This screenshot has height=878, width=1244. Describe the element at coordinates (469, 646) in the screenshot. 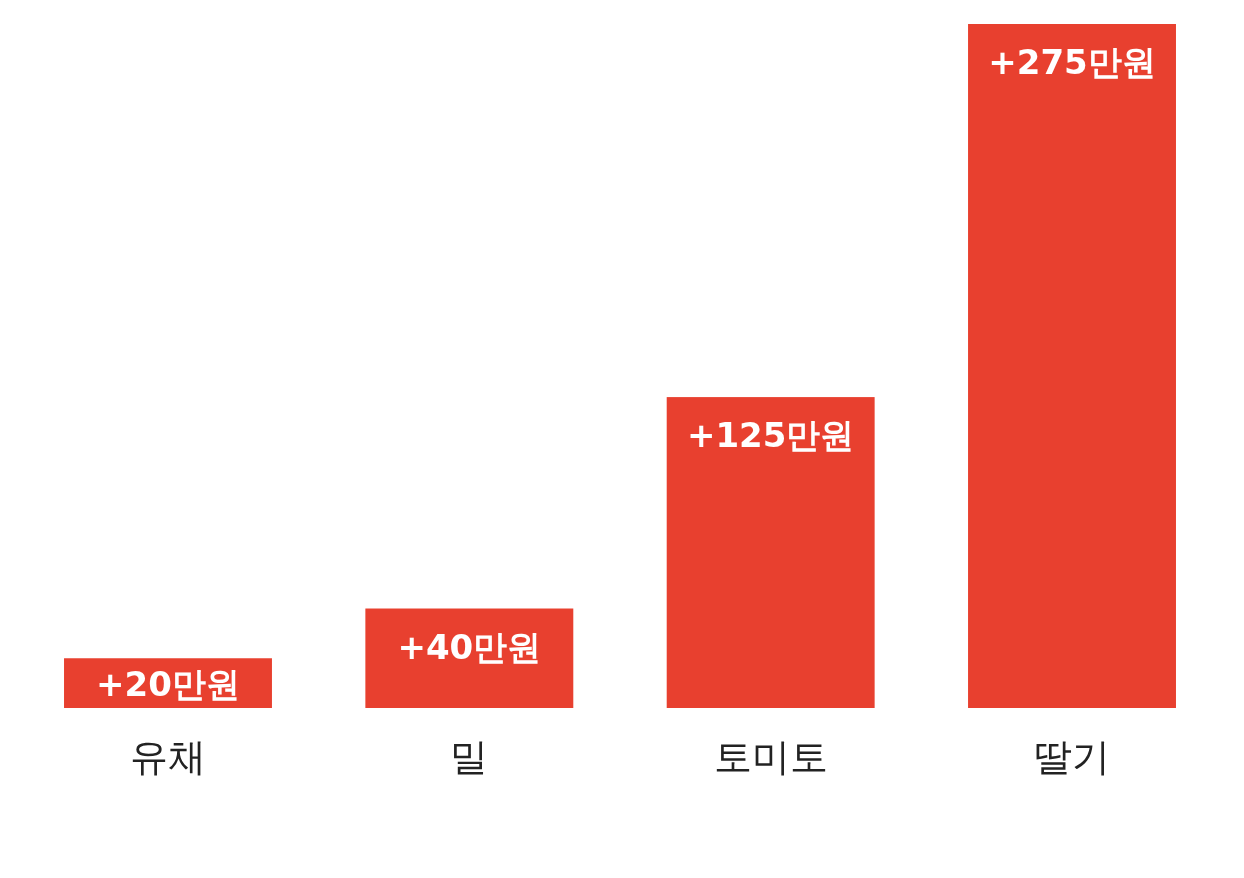

I see `data-label: +40만원` at that location.